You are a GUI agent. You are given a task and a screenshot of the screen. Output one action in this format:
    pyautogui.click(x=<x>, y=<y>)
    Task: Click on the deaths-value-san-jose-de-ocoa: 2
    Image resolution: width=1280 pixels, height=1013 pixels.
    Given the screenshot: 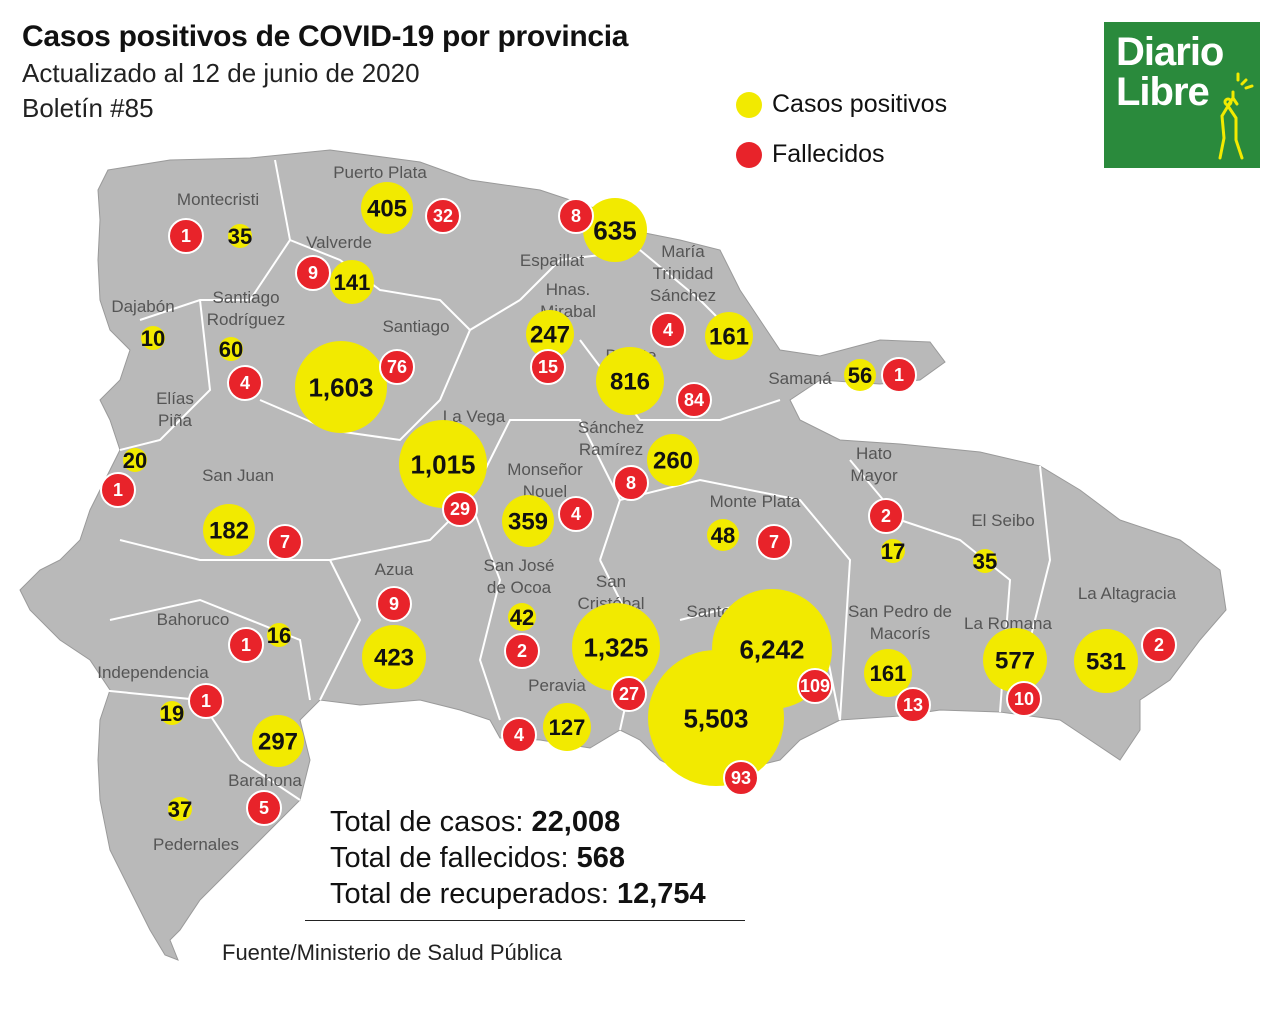 What is the action you would take?
    pyautogui.click(x=522, y=651)
    